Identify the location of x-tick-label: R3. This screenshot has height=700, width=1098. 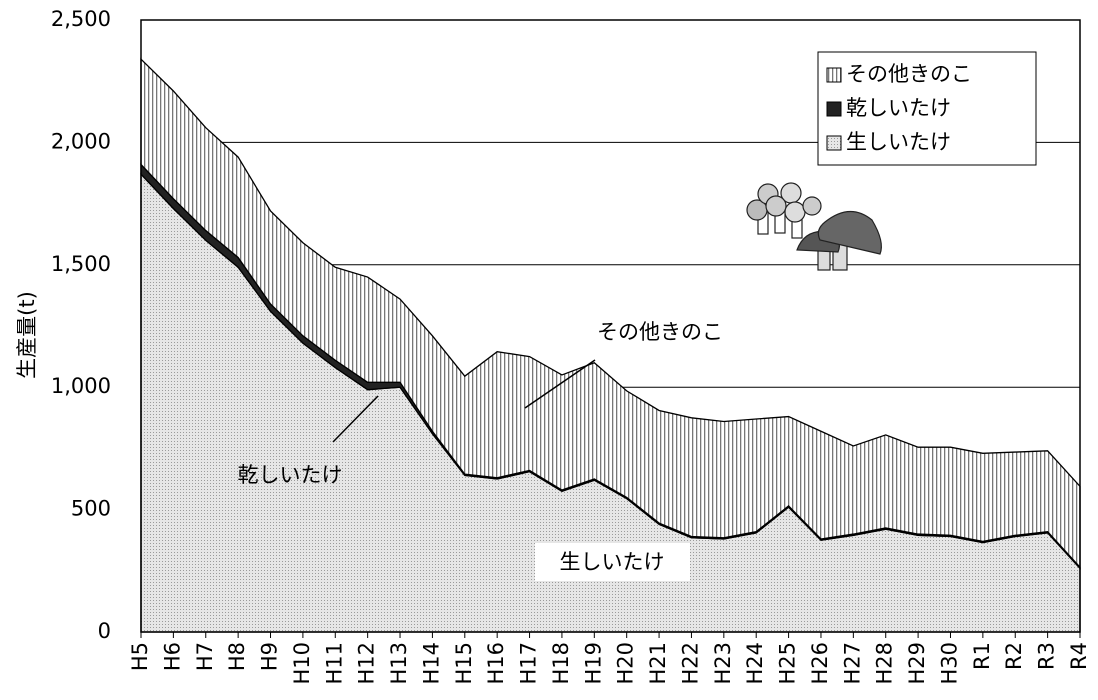
(1047, 656).